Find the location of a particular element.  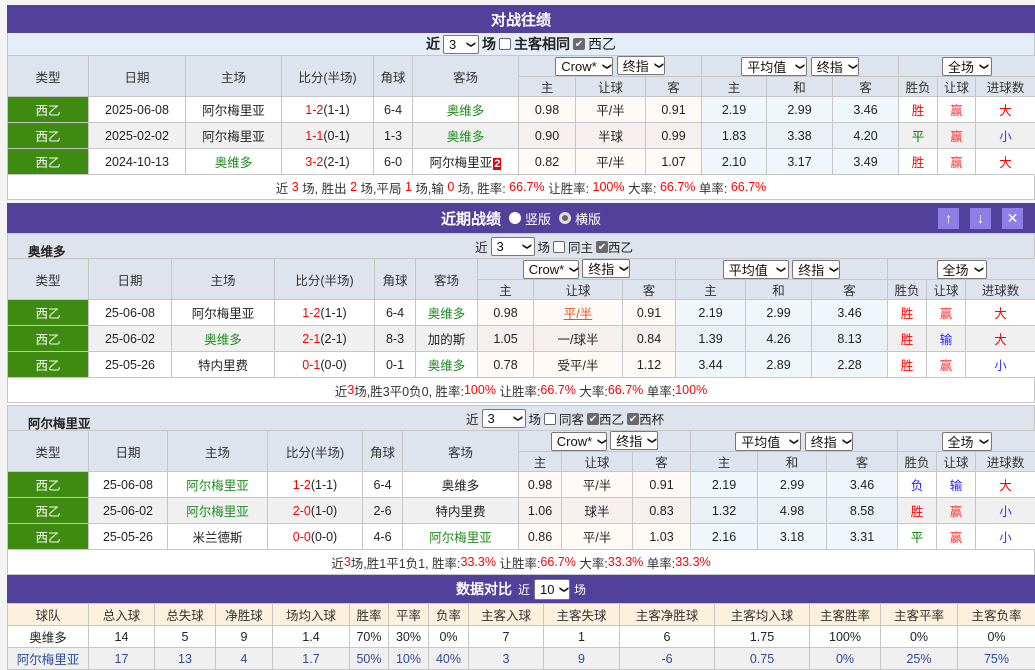

away-team: 阿尔梅里亚 2 is located at coordinates (465, 161).